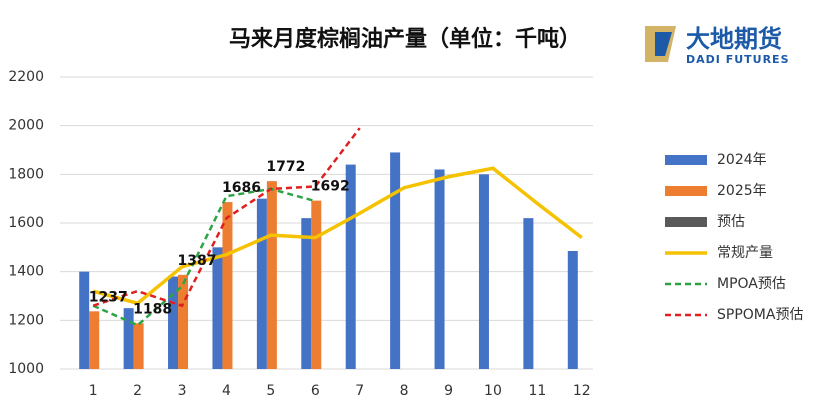  I want to click on x-tick-label: 4, so click(226, 391).